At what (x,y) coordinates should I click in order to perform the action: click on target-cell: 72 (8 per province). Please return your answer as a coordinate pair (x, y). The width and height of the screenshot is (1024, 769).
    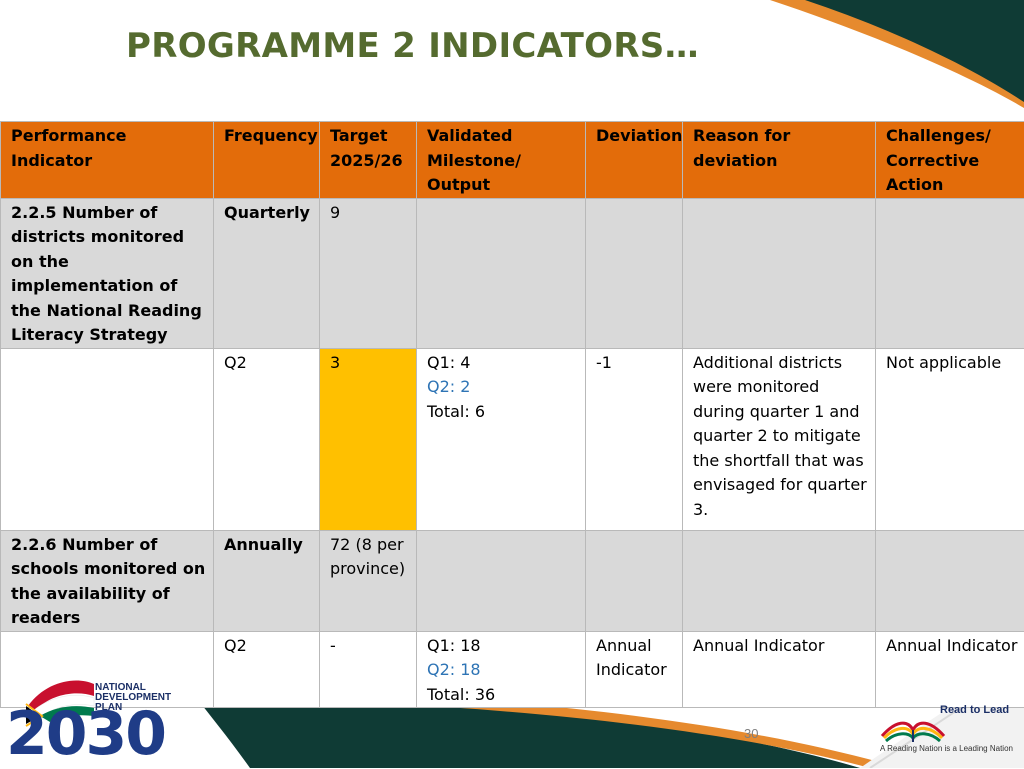
    Looking at the image, I should click on (368, 580).